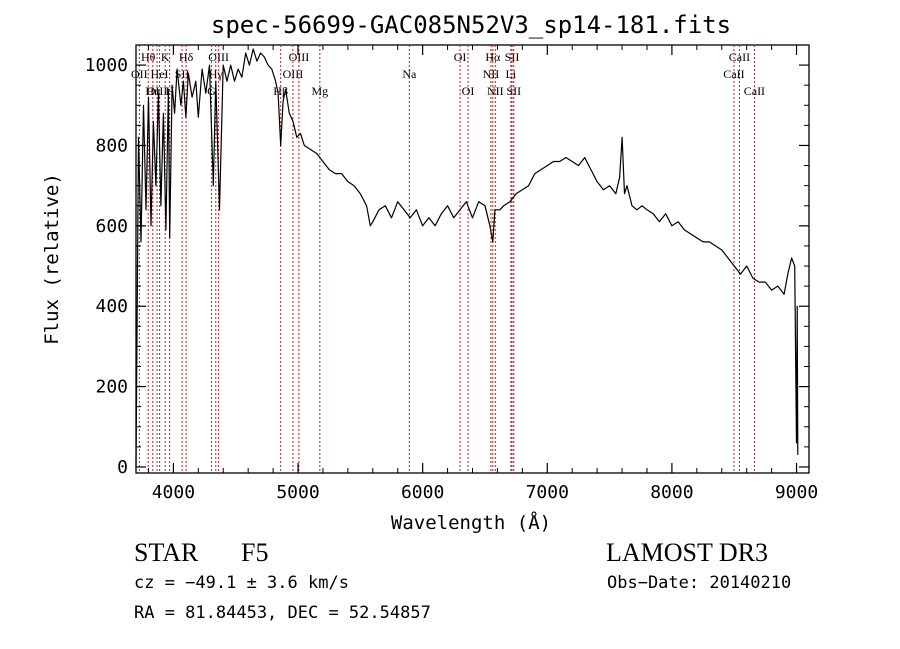  I want to click on line-label: Hα, so click(493, 57).